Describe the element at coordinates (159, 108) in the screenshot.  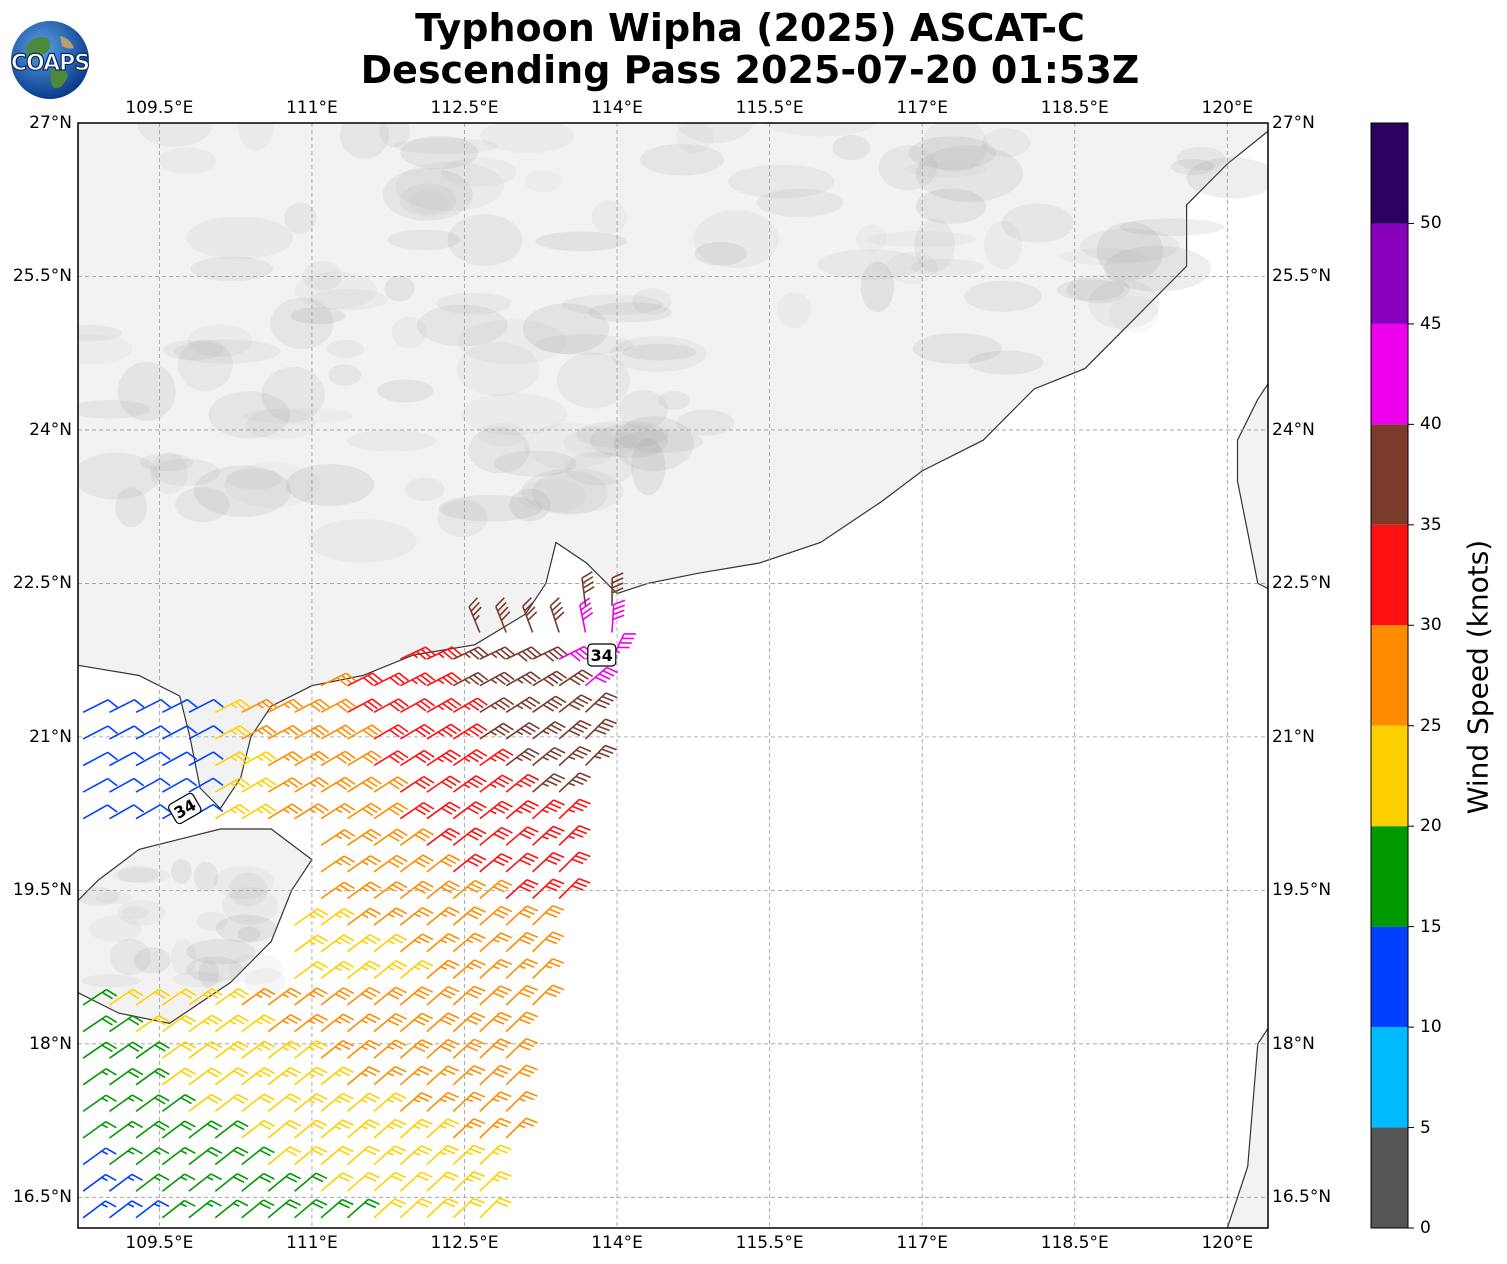
I see `lon-tick-label-top: 109.5°E` at that location.